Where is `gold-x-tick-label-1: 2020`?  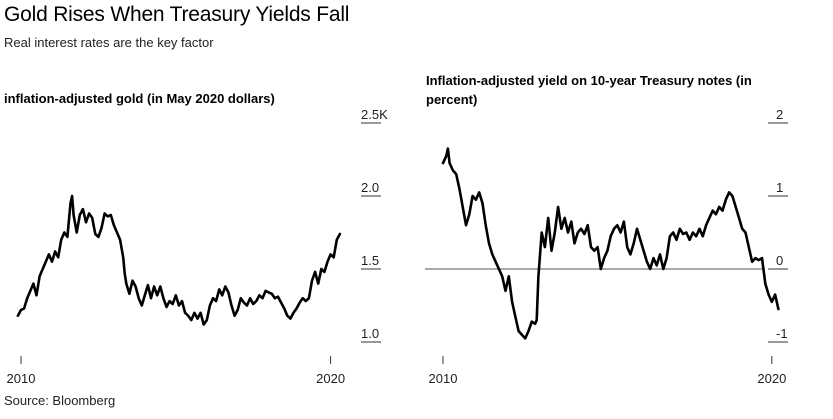 gold-x-tick-label-1: 2020 is located at coordinates (330, 378).